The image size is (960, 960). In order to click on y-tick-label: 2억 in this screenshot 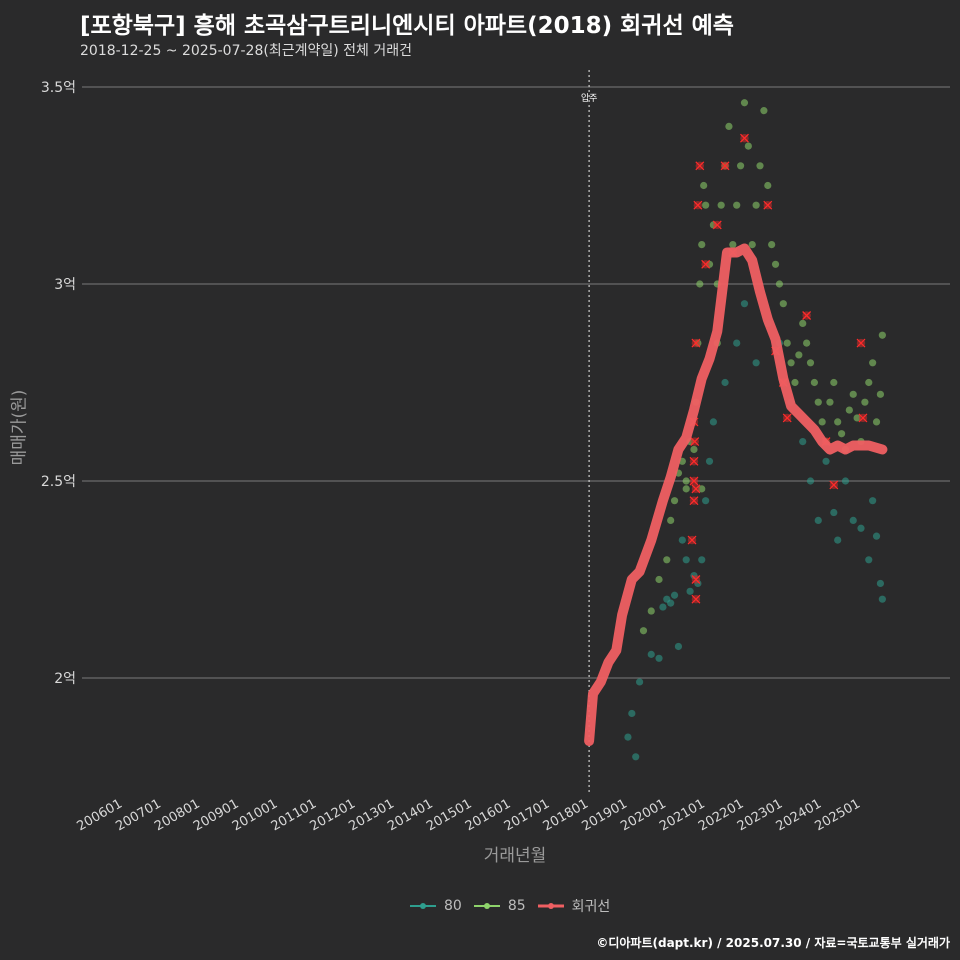, I will do `click(65, 679)`.